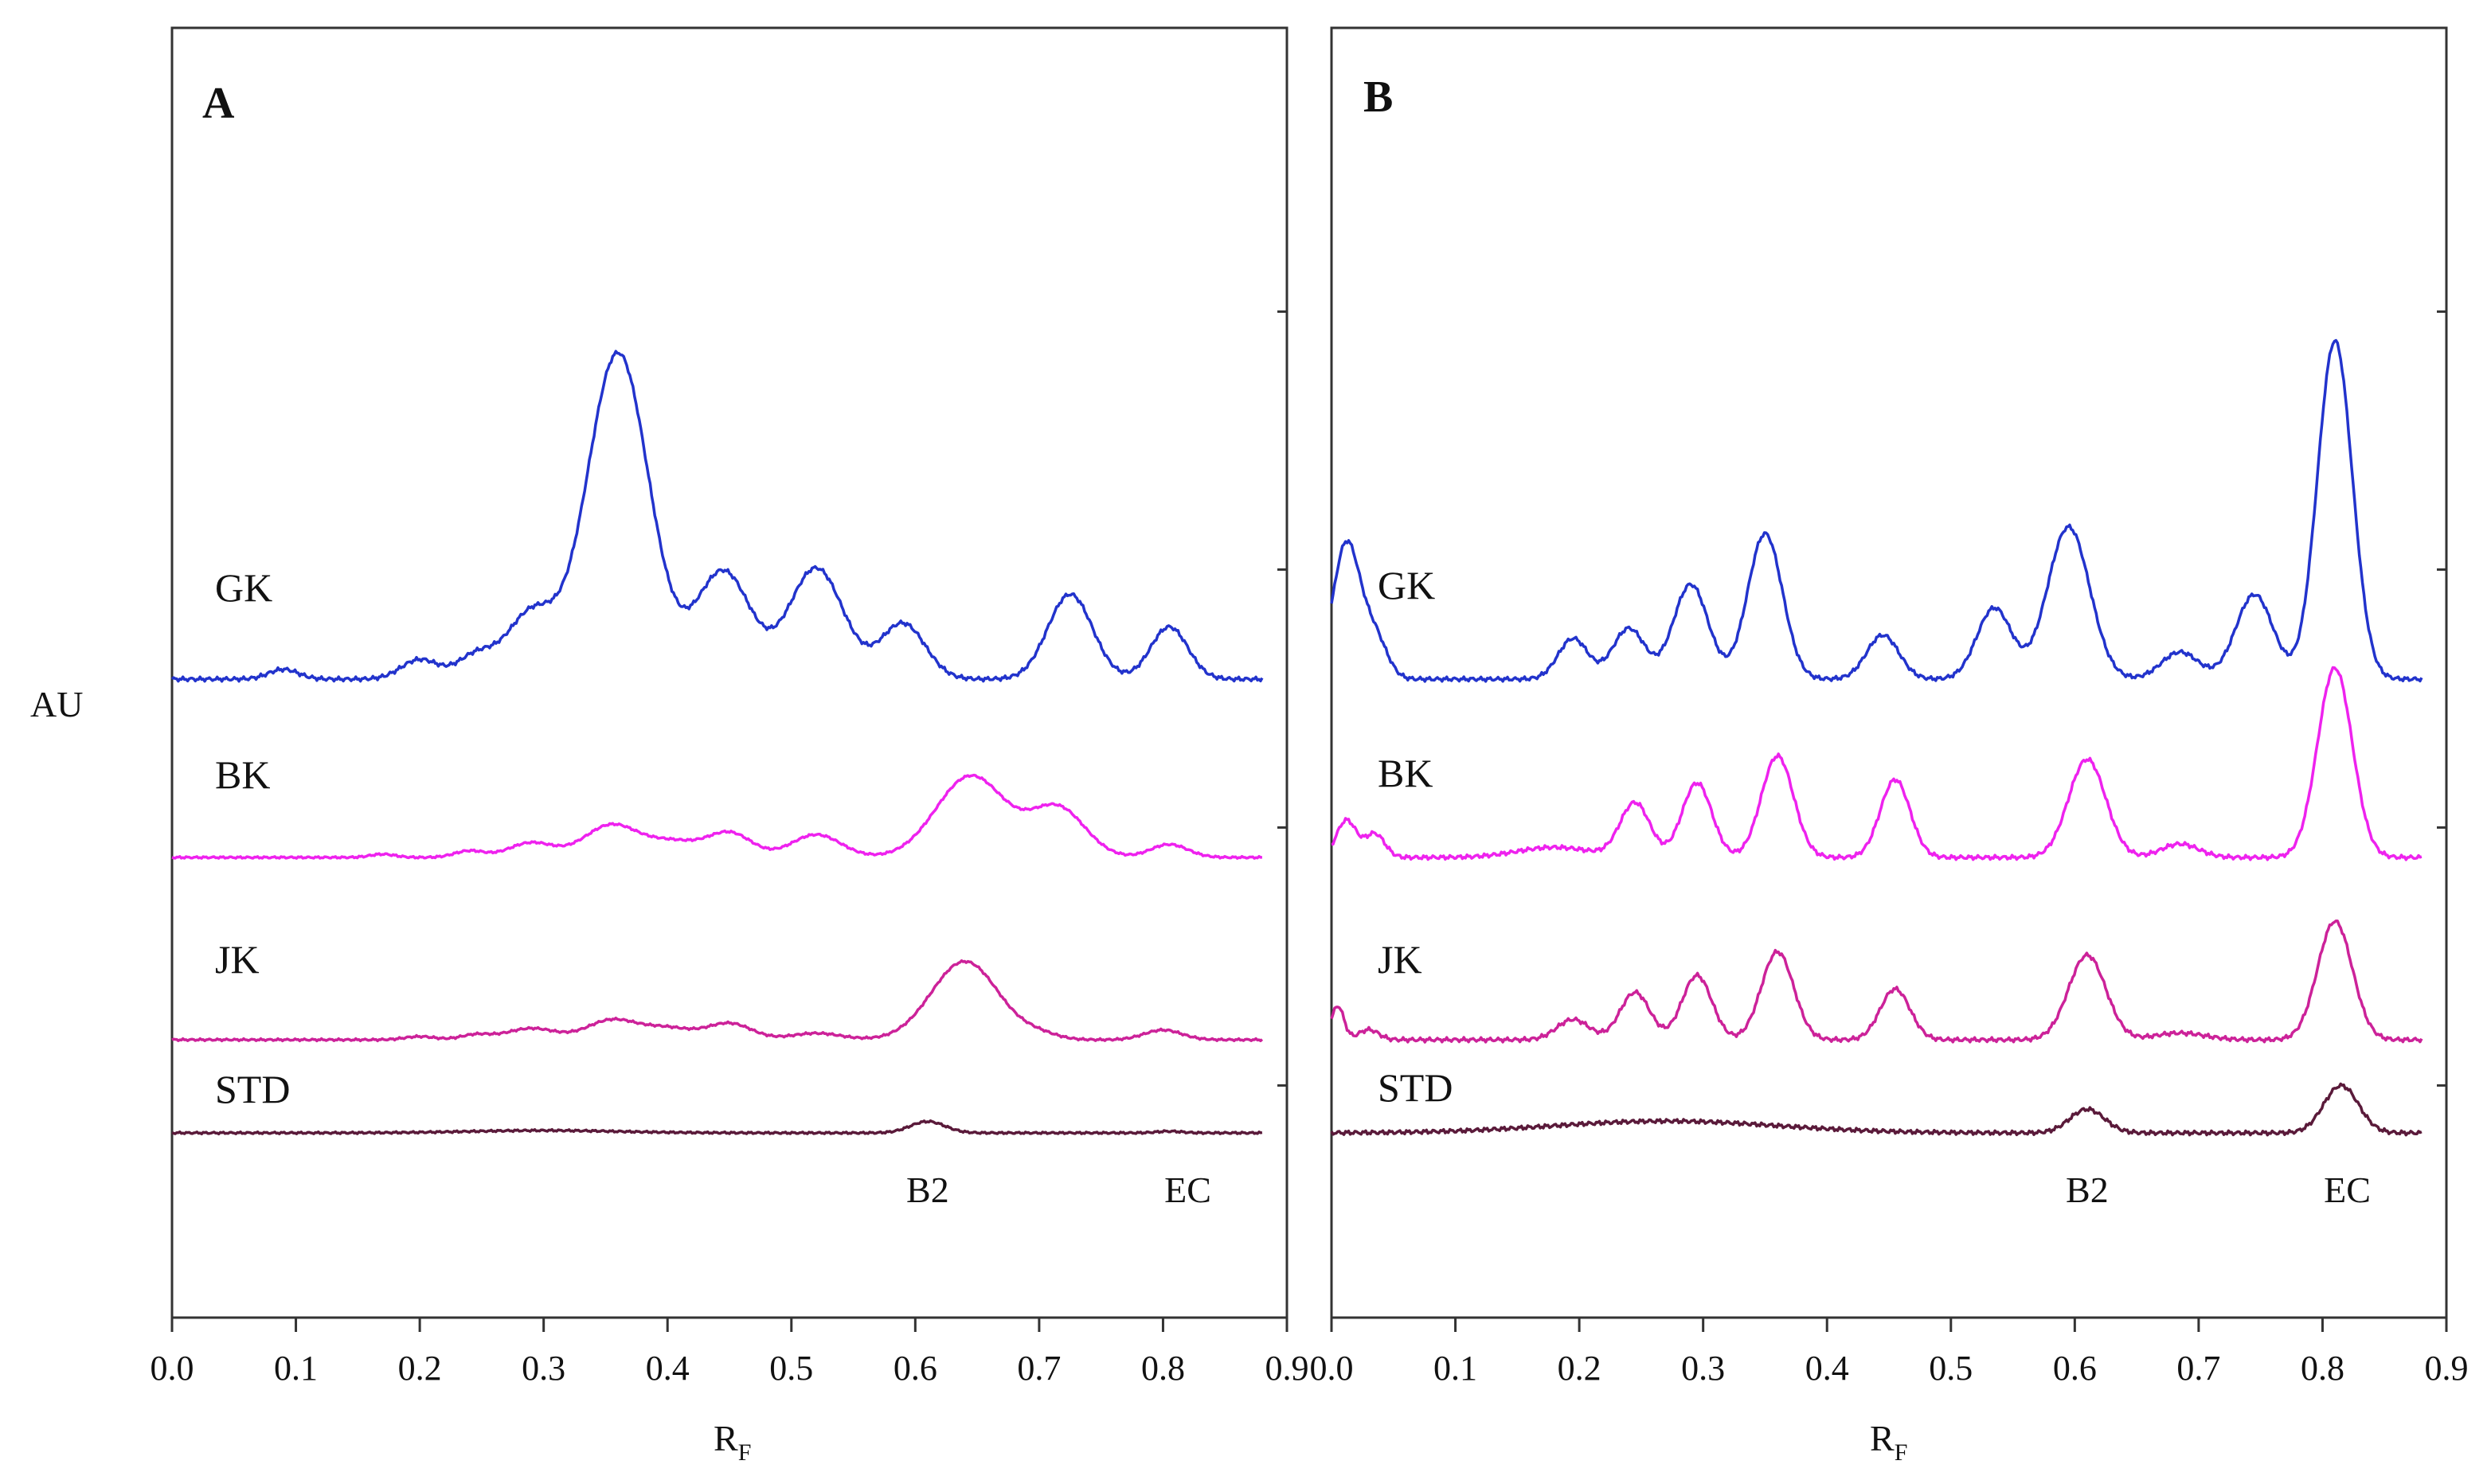  Describe the element at coordinates (2322, 1368) in the screenshot. I see `panel-b-x-tick-label: 0.8` at that location.